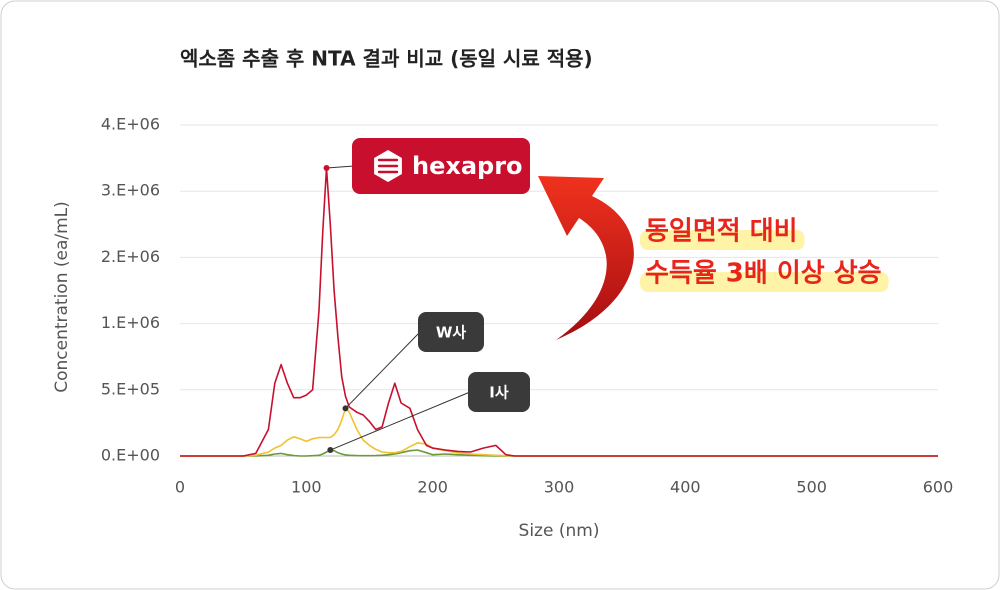  Describe the element at coordinates (559, 487) in the screenshot. I see `x-tick-label: 300` at that location.